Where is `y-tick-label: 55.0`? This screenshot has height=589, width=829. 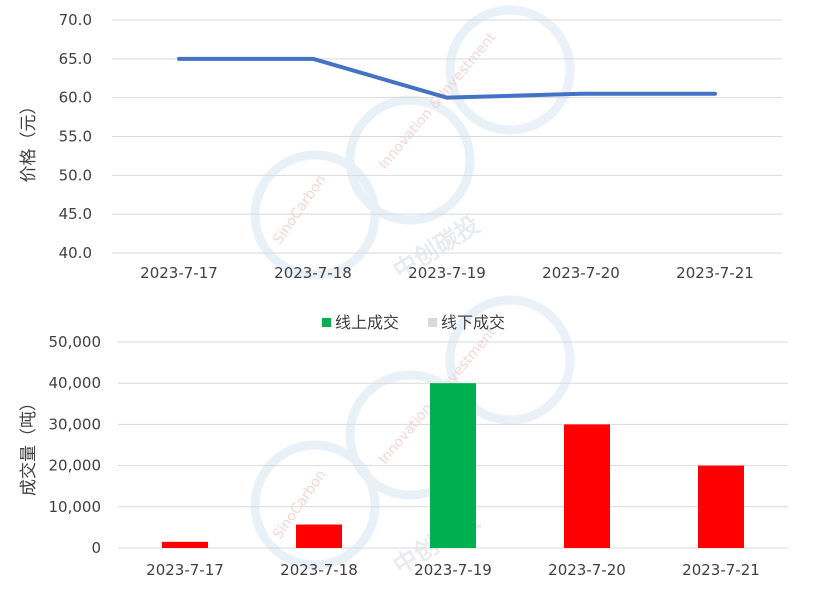 y-tick-label: 55.0 is located at coordinates (75, 137).